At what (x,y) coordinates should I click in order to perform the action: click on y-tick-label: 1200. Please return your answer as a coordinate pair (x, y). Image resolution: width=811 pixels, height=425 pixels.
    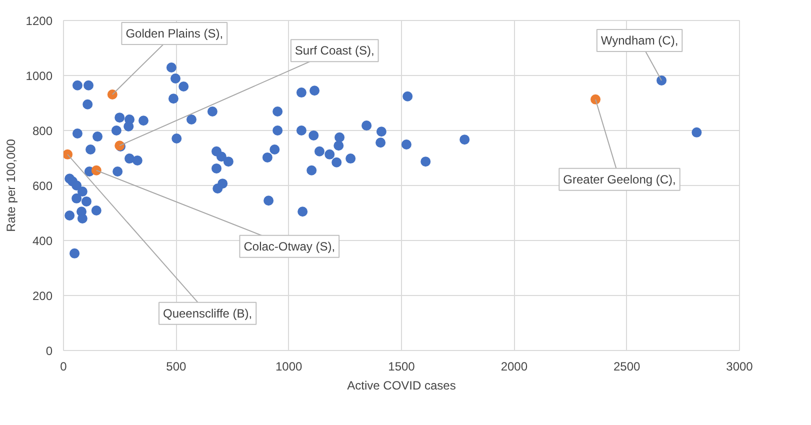
    Looking at the image, I should click on (39, 21).